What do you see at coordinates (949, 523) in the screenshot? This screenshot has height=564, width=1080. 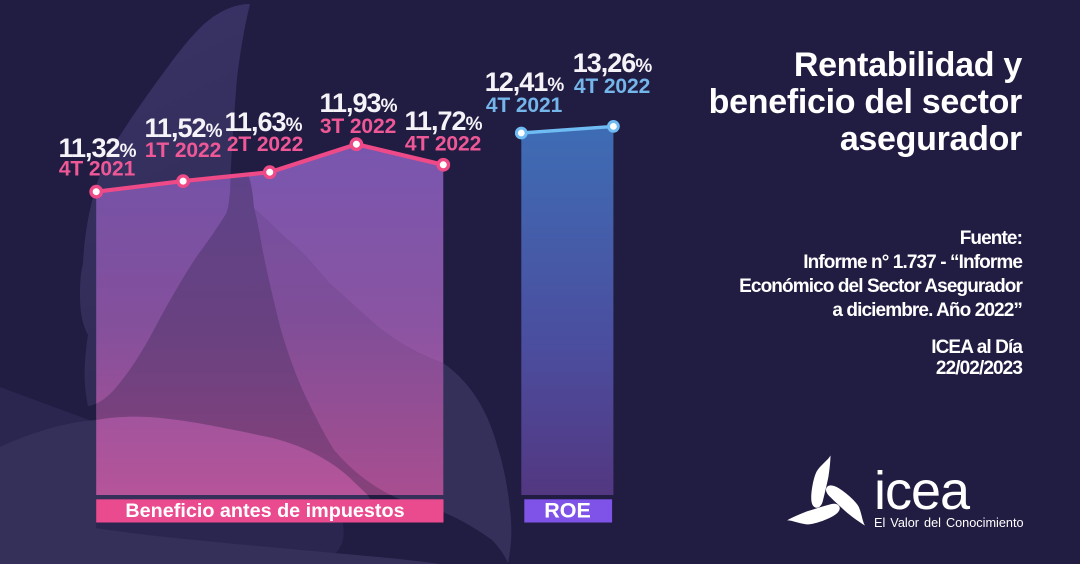 I see `svg-text: El Valor del Conocimiento` at bounding box center [949, 523].